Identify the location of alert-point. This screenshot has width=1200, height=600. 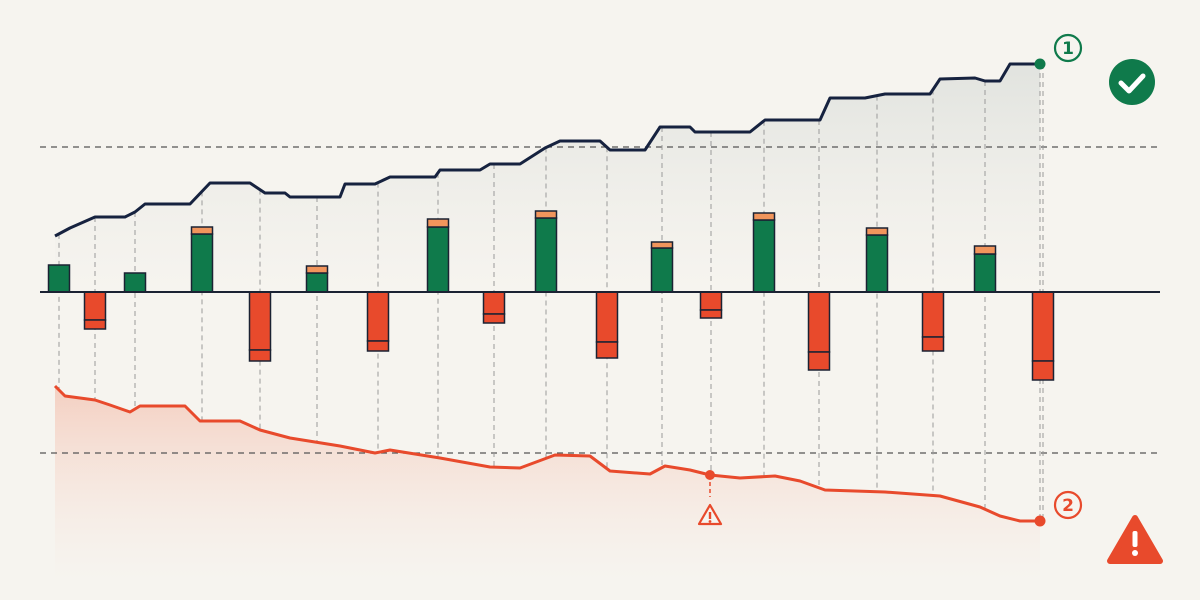
(710, 475).